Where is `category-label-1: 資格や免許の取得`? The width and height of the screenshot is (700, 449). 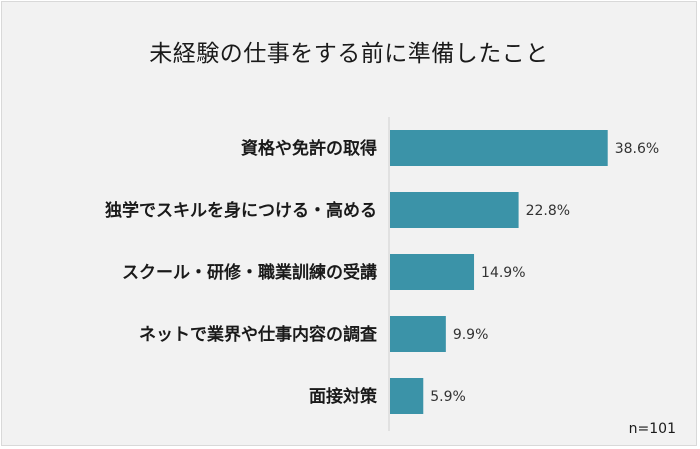
category-label-1: 資格や免許の取得 is located at coordinates (309, 148).